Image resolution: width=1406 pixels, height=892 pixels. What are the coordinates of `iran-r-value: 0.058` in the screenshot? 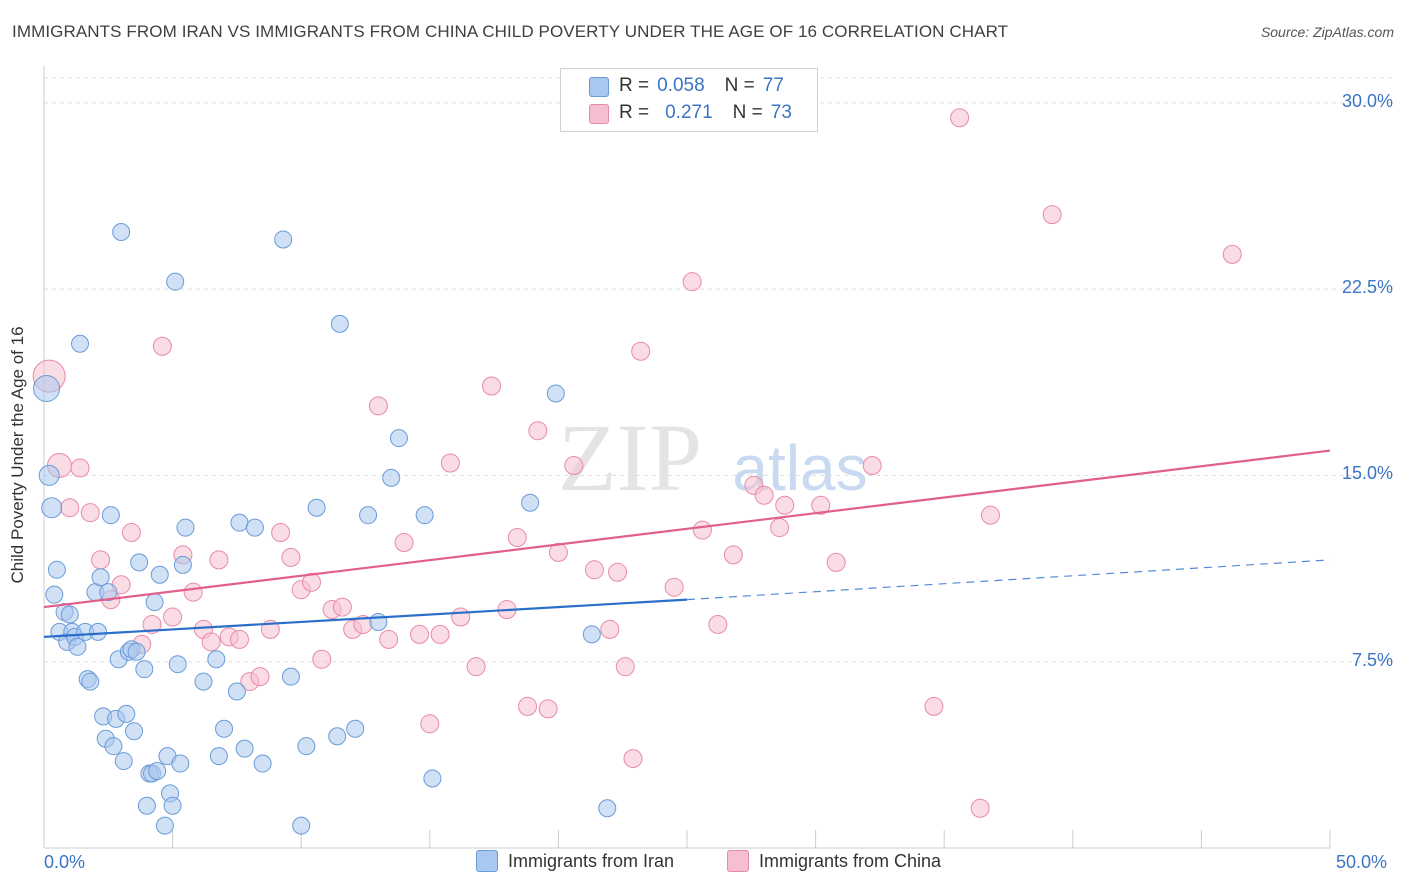 It's located at (681, 85).